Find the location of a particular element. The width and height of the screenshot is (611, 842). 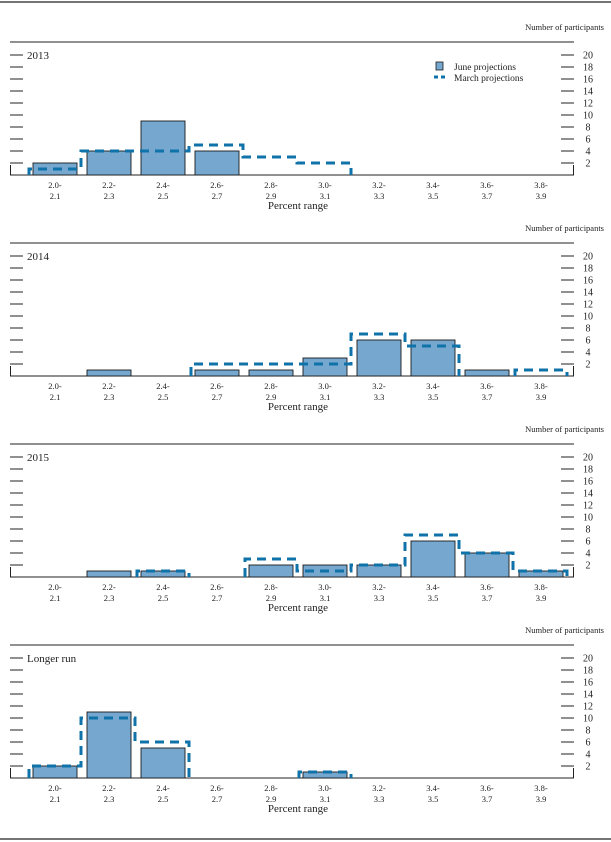

legend-label-june: June projections is located at coordinates (485, 68).